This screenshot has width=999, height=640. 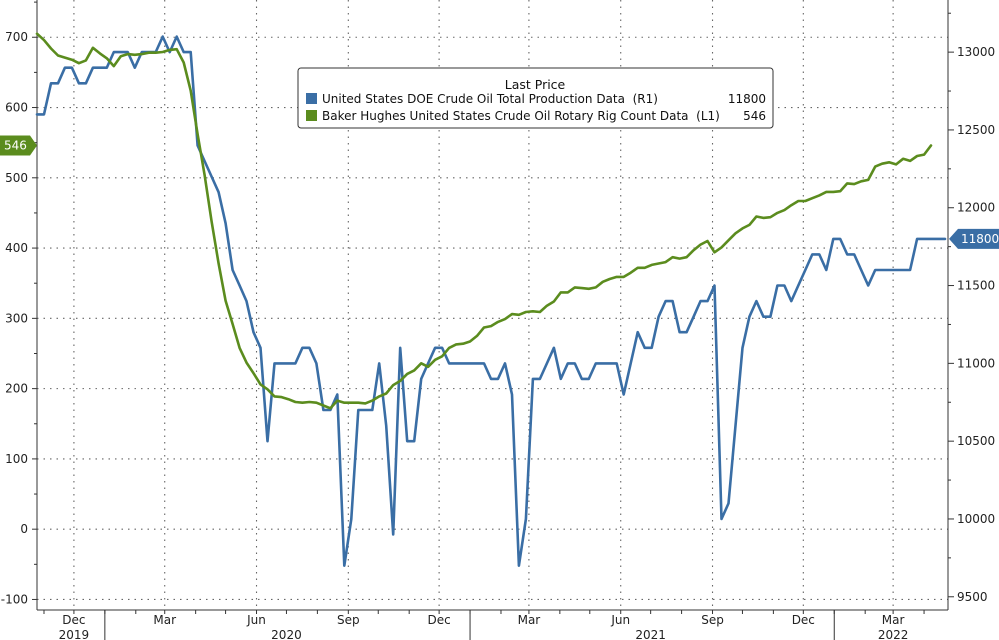 What do you see at coordinates (16, 37) in the screenshot?
I see `left-tick-label: 700` at bounding box center [16, 37].